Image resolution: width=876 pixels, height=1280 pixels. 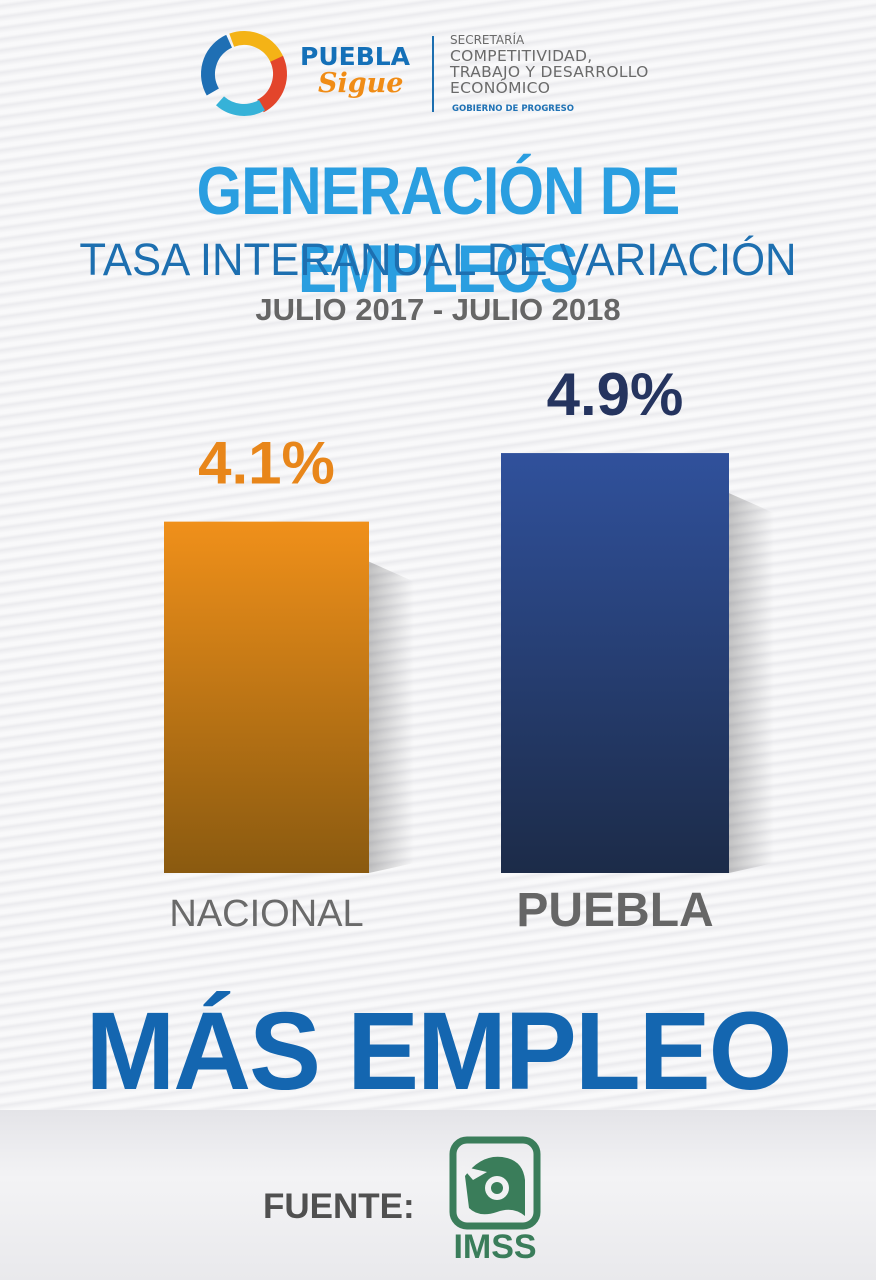 I want to click on brand-sigue: Sigue, so click(x=361, y=83).